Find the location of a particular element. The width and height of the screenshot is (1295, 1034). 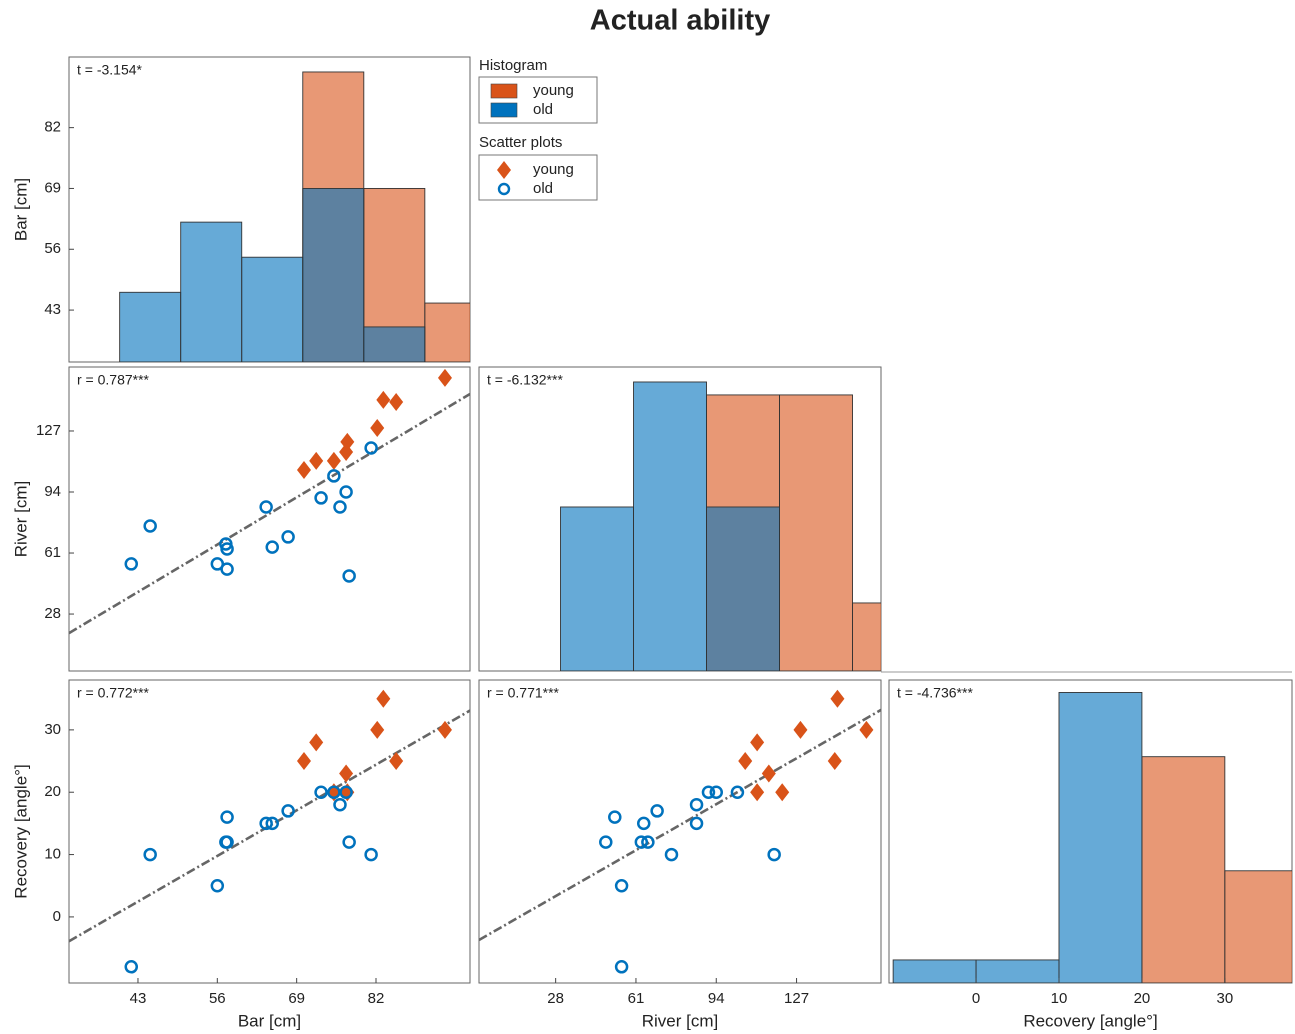

annotation: t = -4.736*** is located at coordinates (935, 693).